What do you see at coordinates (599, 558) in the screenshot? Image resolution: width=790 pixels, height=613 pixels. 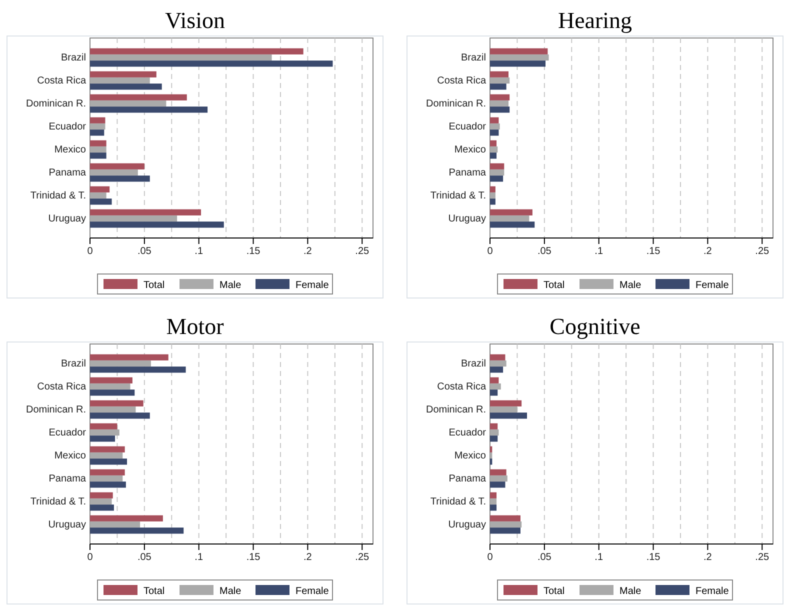 I see `x-tick-label: .1` at bounding box center [599, 558].